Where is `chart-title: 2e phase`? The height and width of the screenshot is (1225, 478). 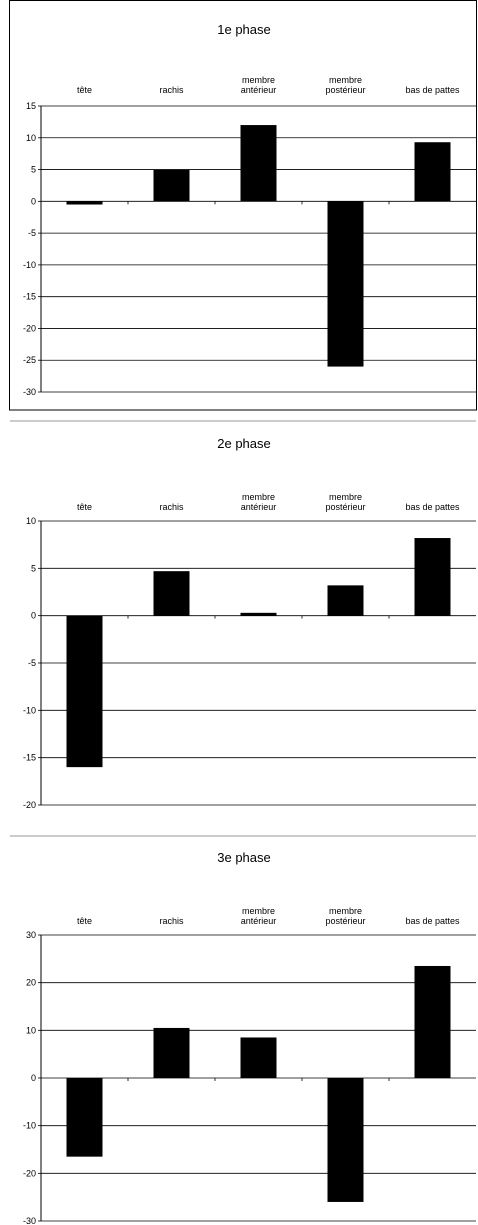
chart-title: 2e phase is located at coordinates (244, 443).